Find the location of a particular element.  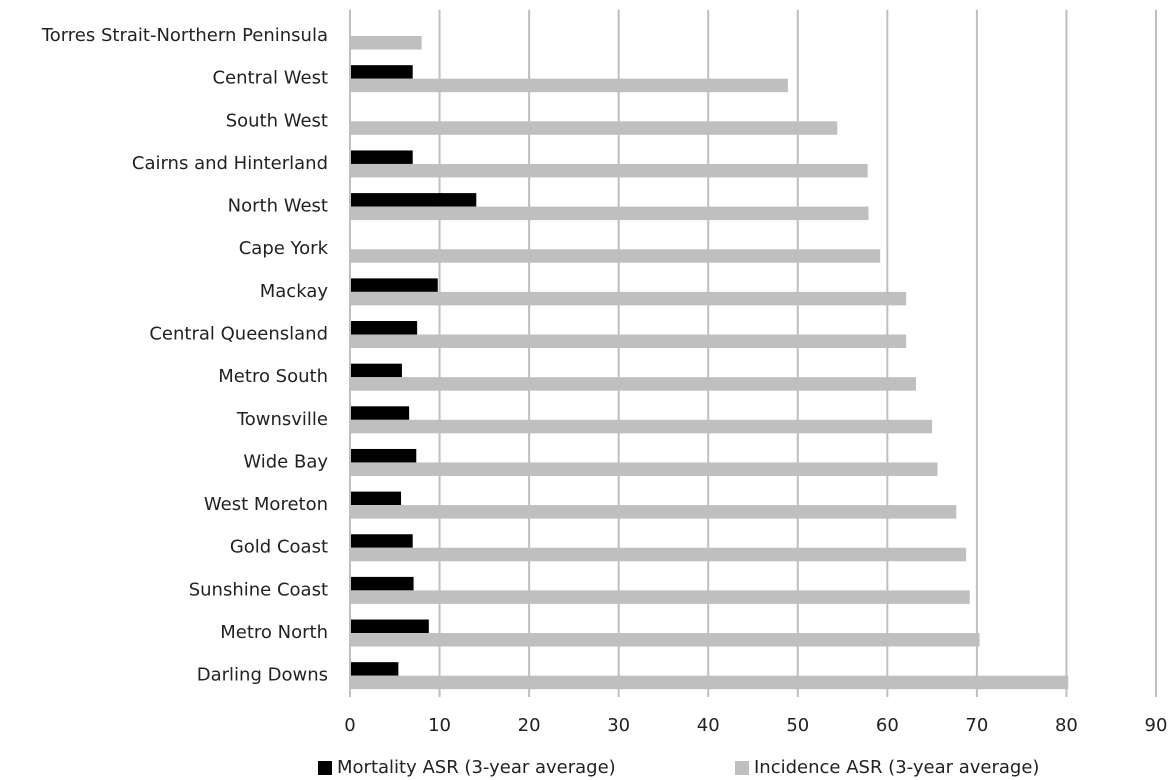

y-tick-label: West Moreton is located at coordinates (266, 504).